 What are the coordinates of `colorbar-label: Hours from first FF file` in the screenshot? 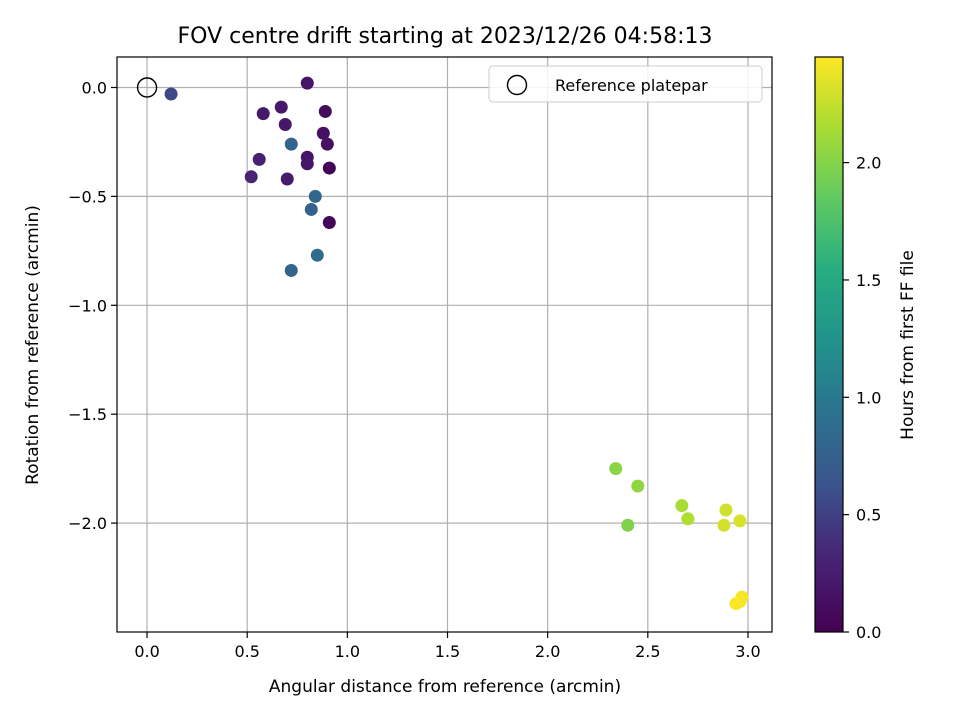 It's located at (908, 345).